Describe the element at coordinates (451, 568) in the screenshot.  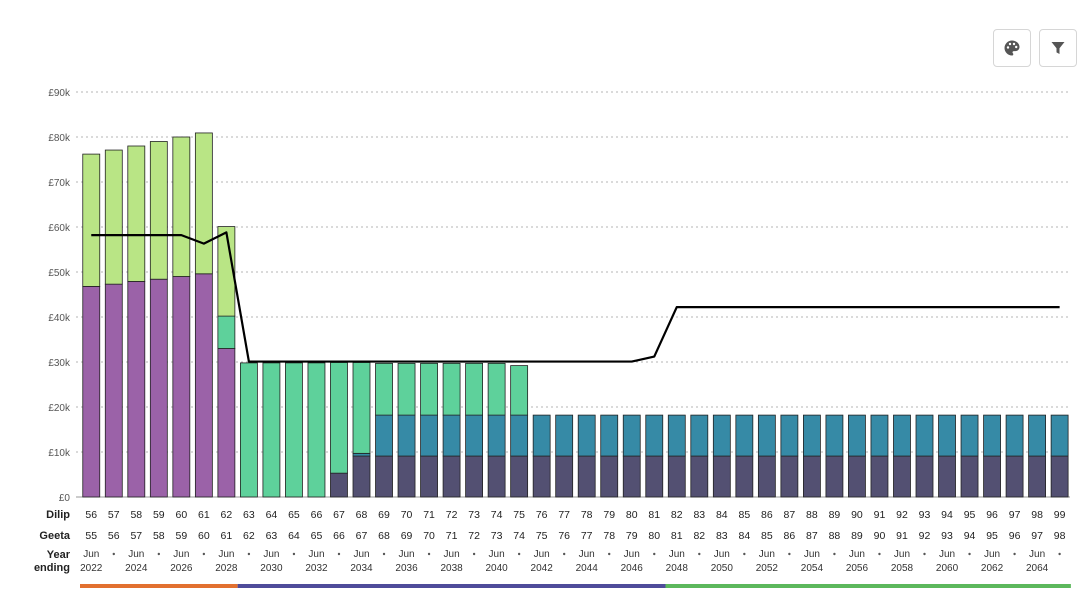
I see `year-label: 2038` at that location.